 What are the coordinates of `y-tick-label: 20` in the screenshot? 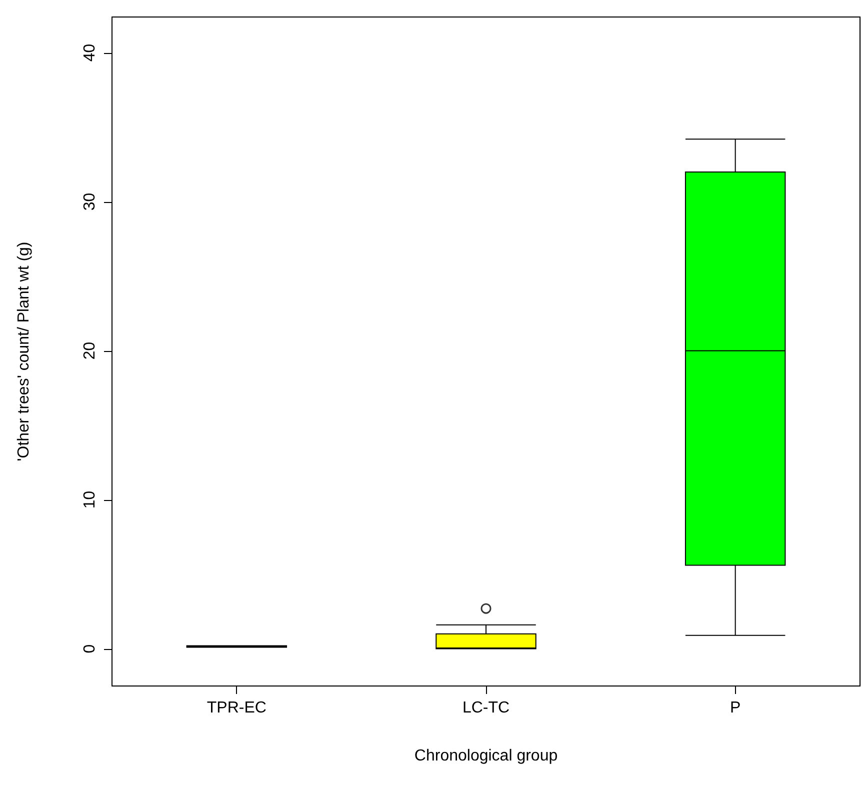 It's located at (90, 351).